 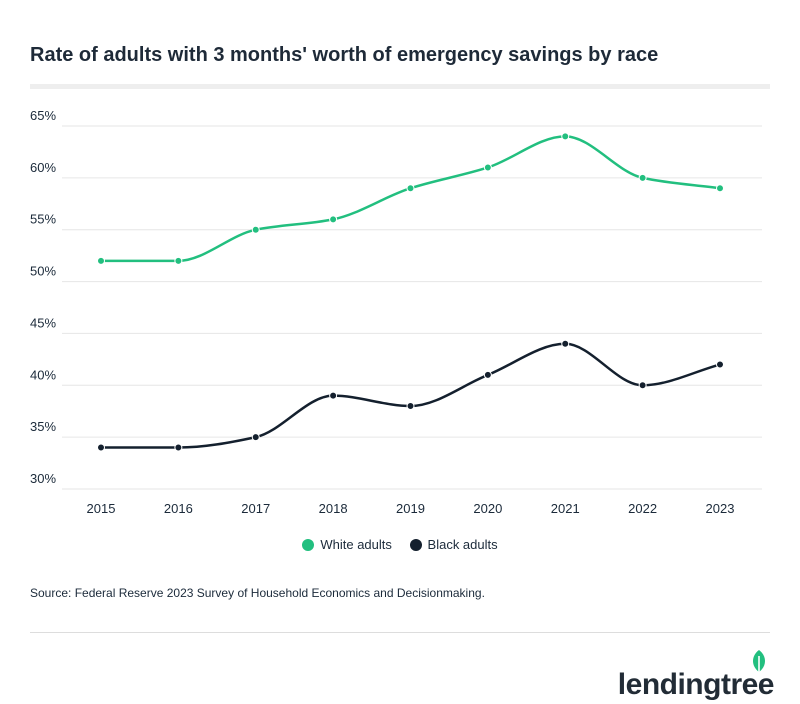 What do you see at coordinates (308, 544) in the screenshot?
I see `legend-marker-white-adults` at bounding box center [308, 544].